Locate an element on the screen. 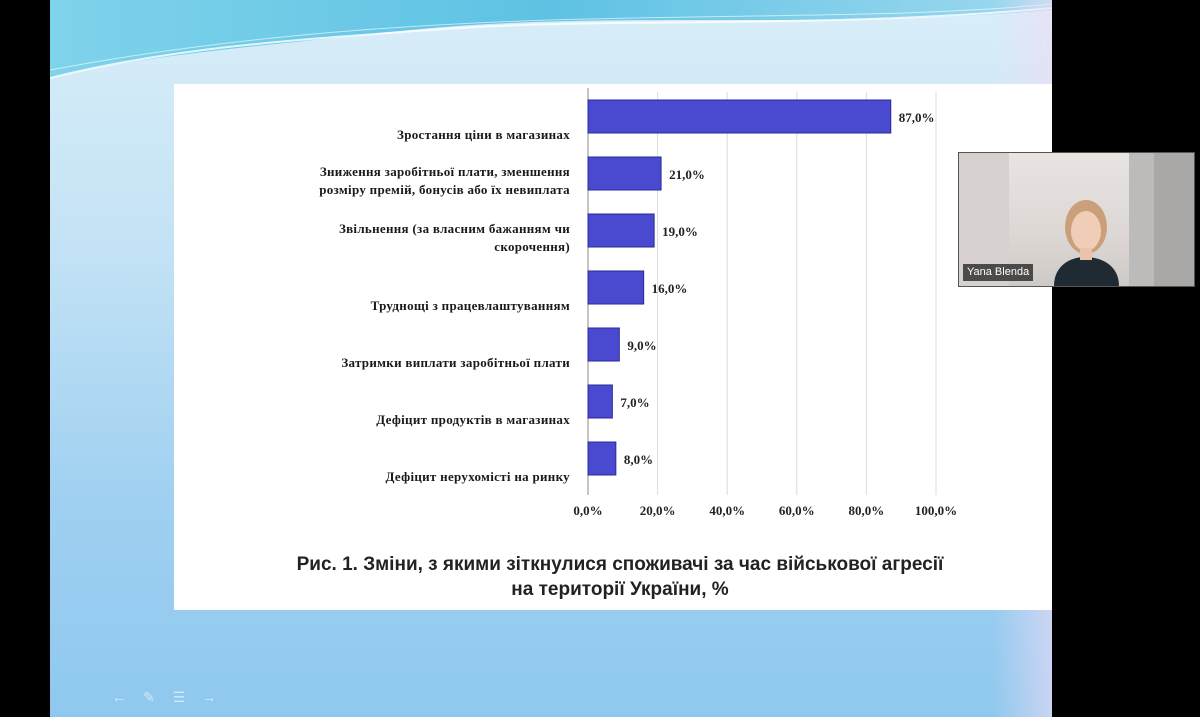 This screenshot has height=717, width=1200. category-label: Дефіцит продуктів в магазинах is located at coordinates (473, 419).